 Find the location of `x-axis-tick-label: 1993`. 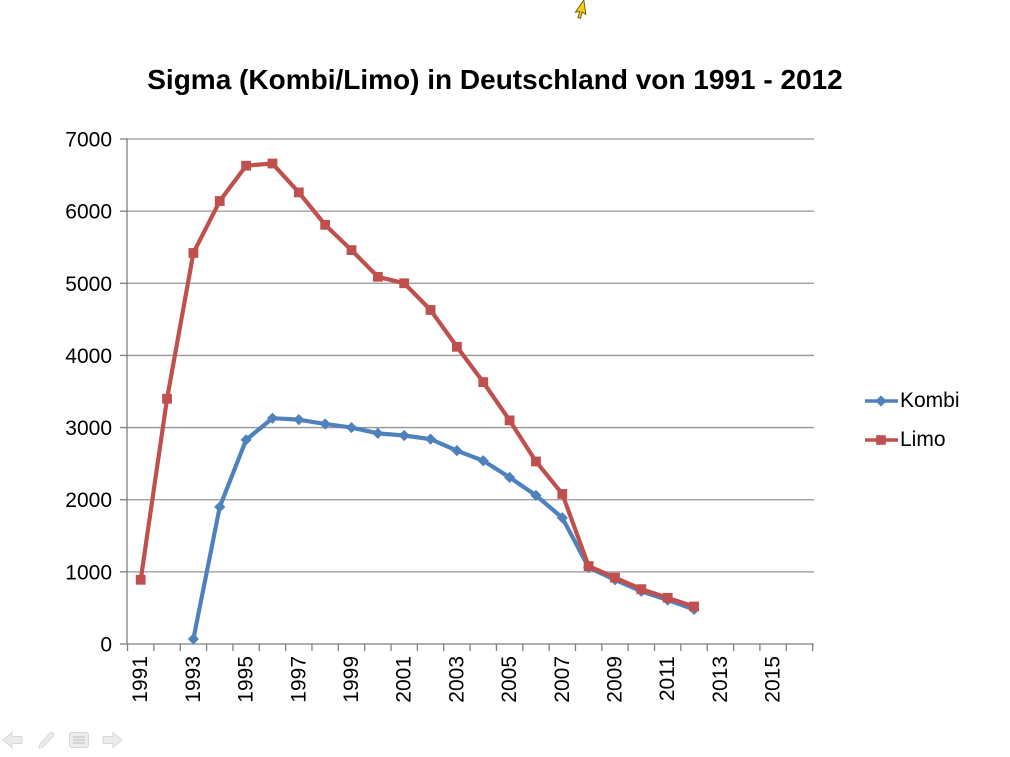

x-axis-tick-label: 1993 is located at coordinates (193, 679).